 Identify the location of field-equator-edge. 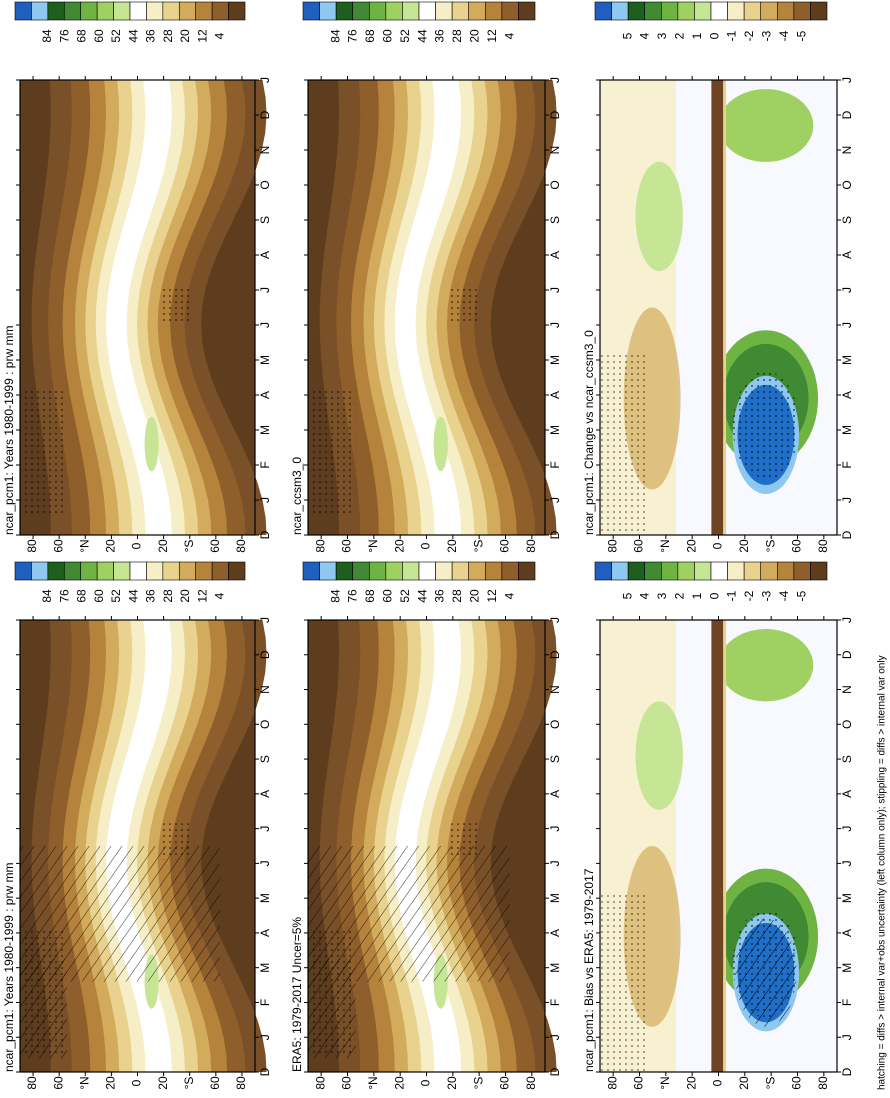
(725, 846).